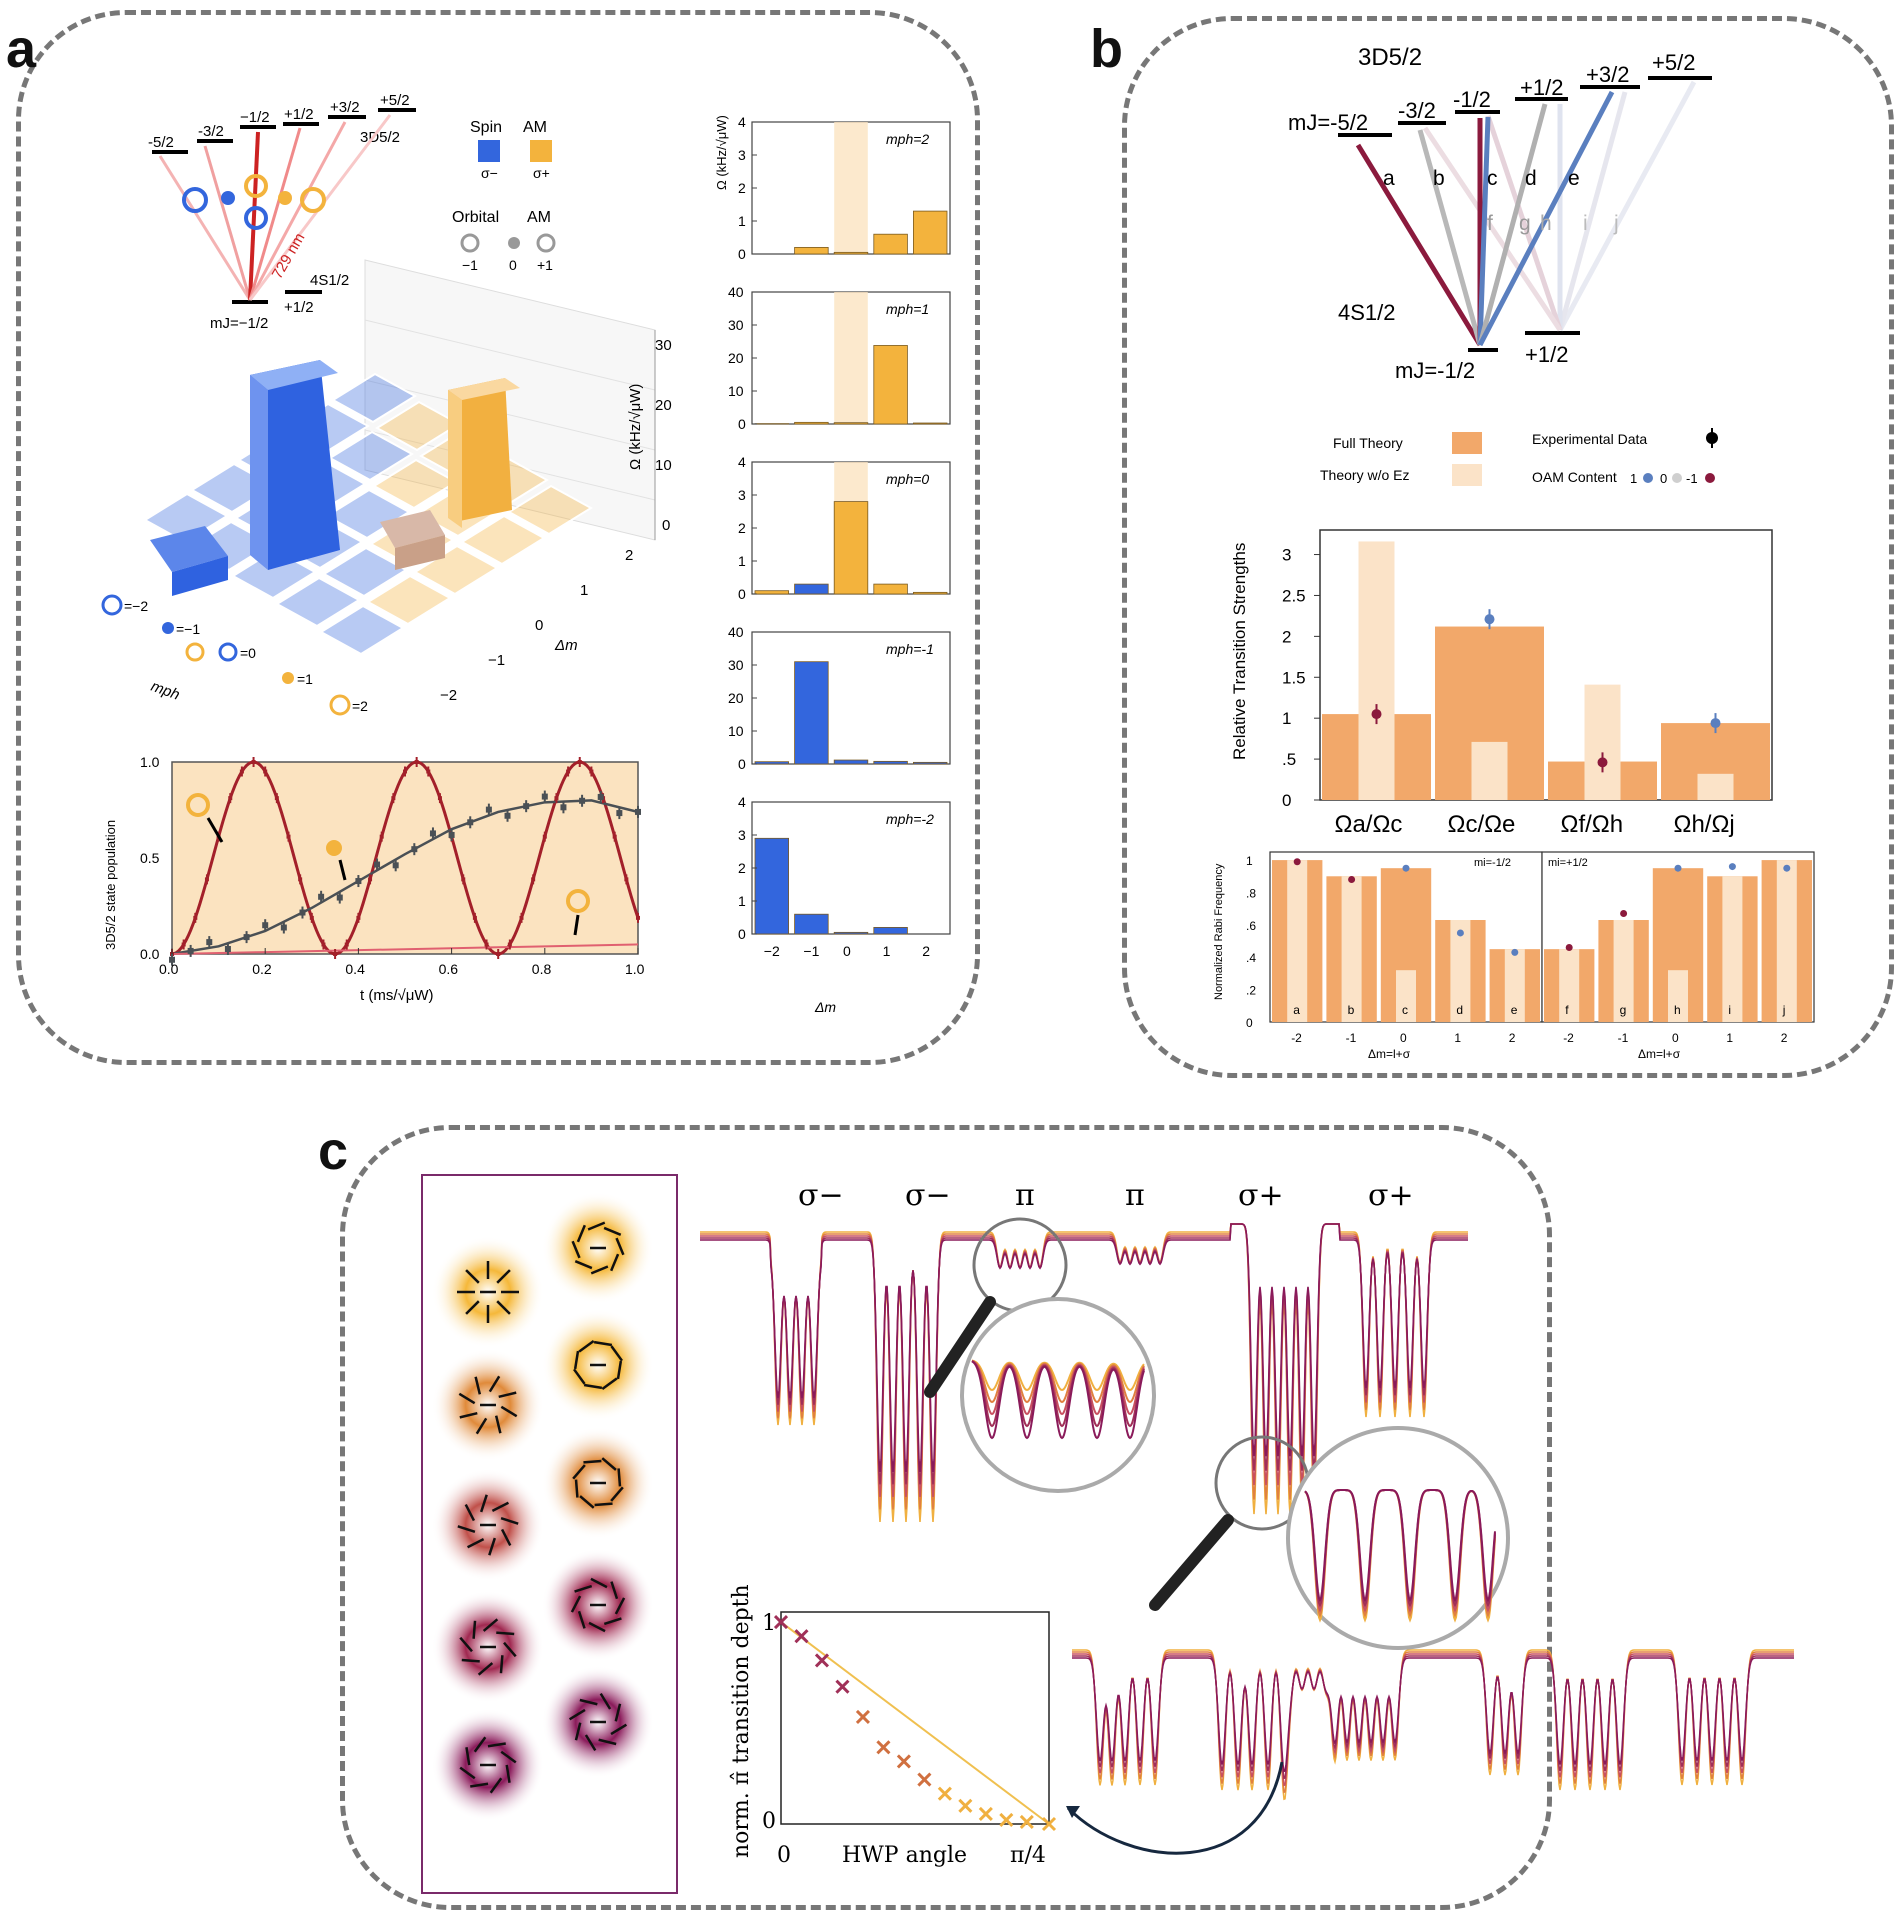  What do you see at coordinates (1784, 1038) in the screenshot?
I see `rabi-norm-xtick: 2` at bounding box center [1784, 1038].